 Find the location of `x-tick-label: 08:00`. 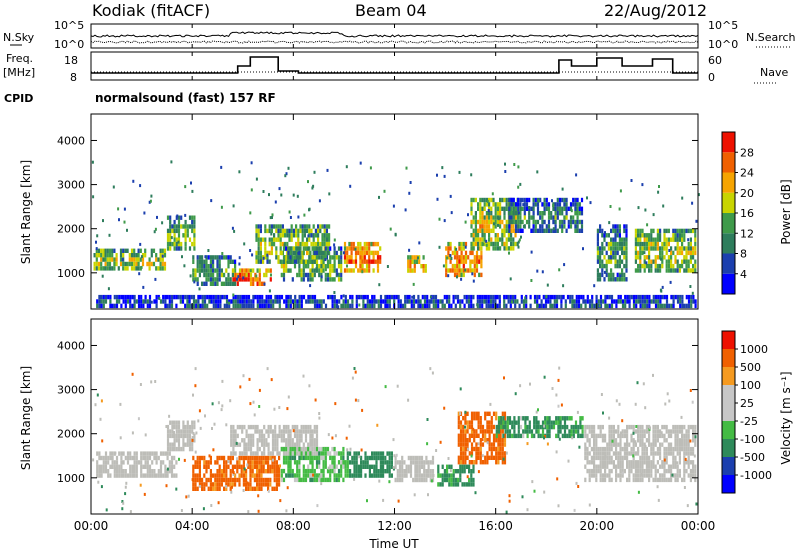

x-tick-label: 08:00 is located at coordinates (293, 526).